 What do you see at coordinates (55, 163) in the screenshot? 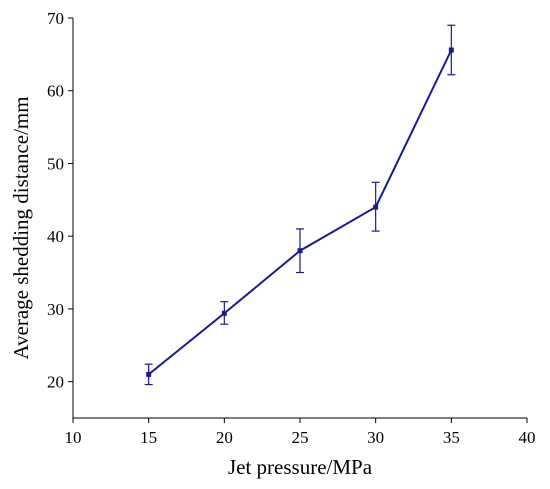
I see `y-tick-label: 50` at bounding box center [55, 163].